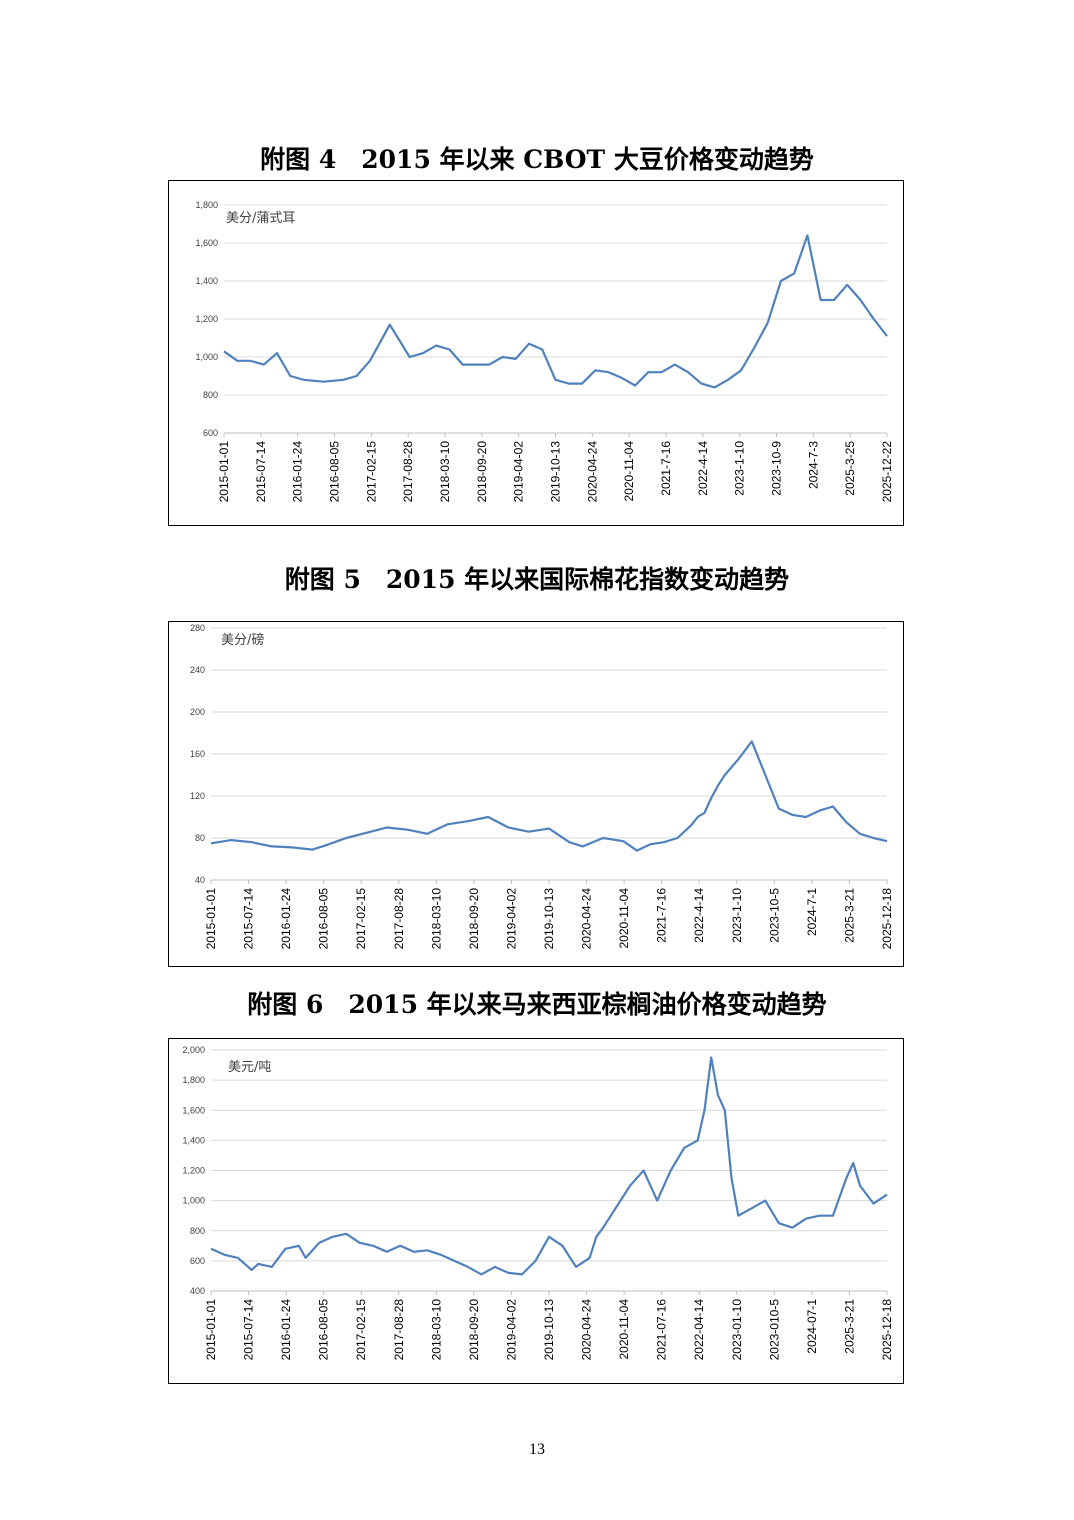  What do you see at coordinates (887, 472) in the screenshot?
I see `x-tick-label: 2025-12-22` at bounding box center [887, 472].